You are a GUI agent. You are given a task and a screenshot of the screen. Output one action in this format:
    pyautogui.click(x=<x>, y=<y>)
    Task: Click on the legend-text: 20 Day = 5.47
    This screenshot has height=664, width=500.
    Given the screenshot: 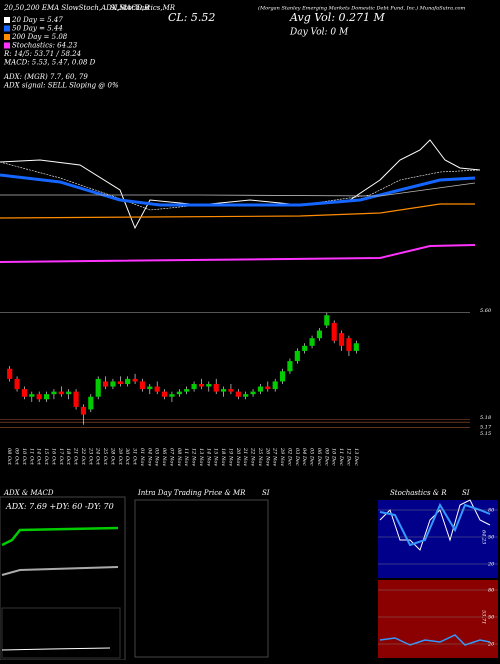 What is the action you would take?
    pyautogui.click(x=37, y=20)
    